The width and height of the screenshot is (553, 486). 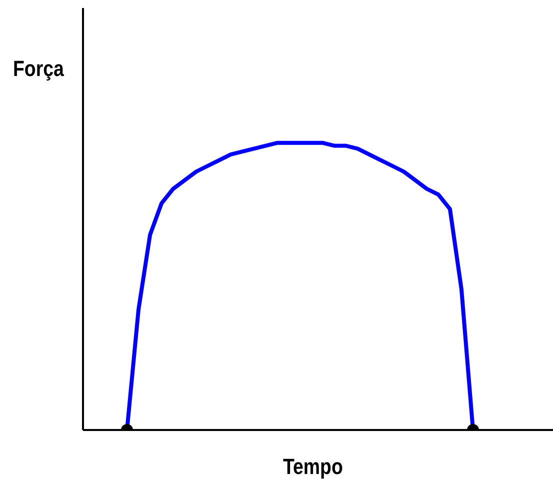 I want to click on x-axis-title: Tempo, so click(x=313, y=467).